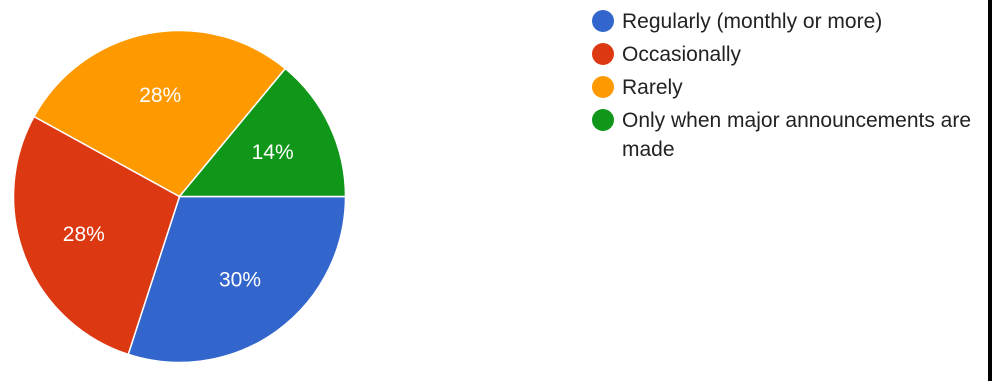 This screenshot has height=381, width=1008. What do you see at coordinates (752, 21) in the screenshot?
I see `legend-label-regularly: Regularly (monthly or more)` at bounding box center [752, 21].